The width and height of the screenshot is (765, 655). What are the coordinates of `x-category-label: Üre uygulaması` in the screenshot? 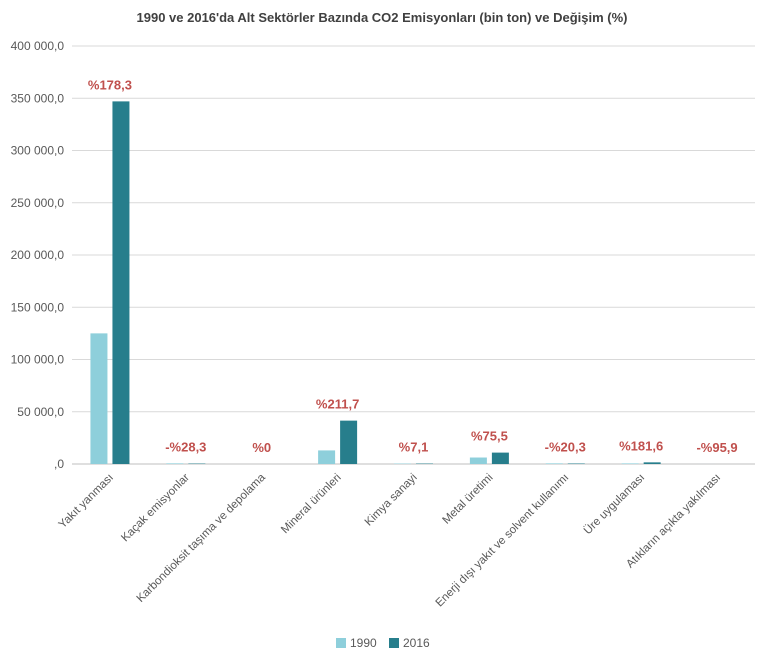 It's located at (614, 504).